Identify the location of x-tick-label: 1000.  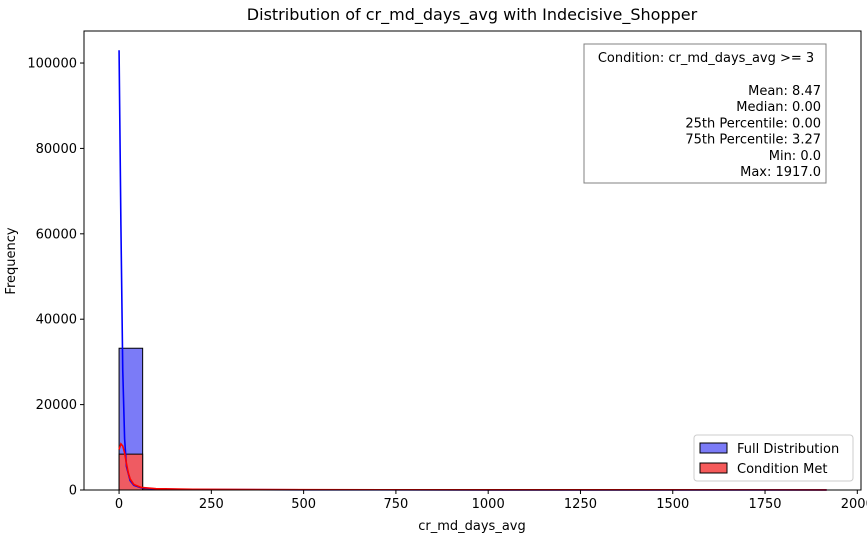
(488, 504).